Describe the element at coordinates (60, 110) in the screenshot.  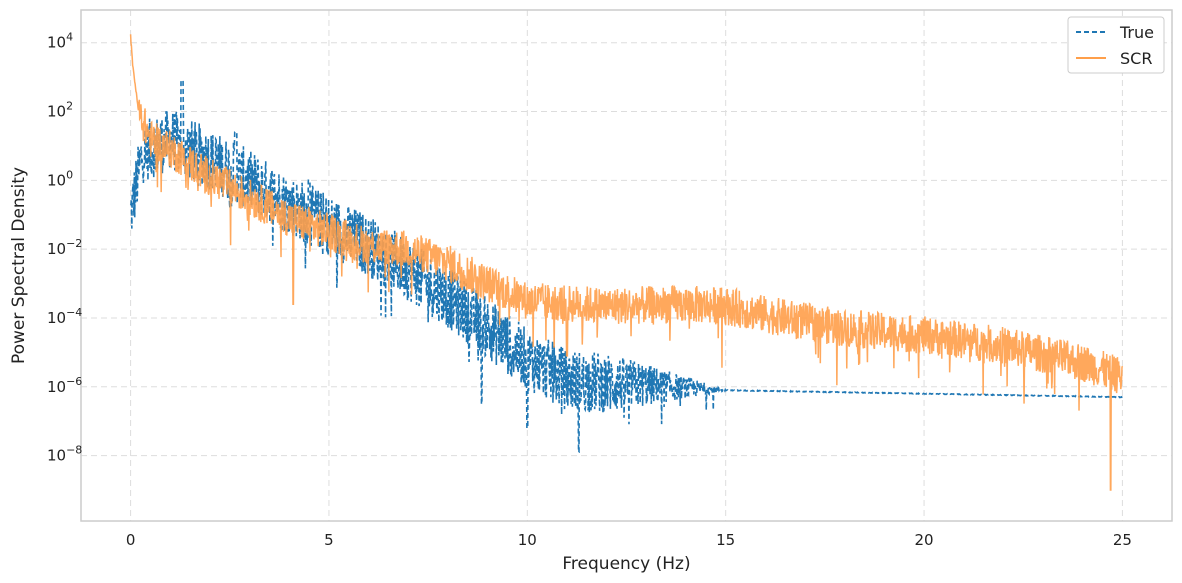
I see `y-tick-label: 10²` at that location.